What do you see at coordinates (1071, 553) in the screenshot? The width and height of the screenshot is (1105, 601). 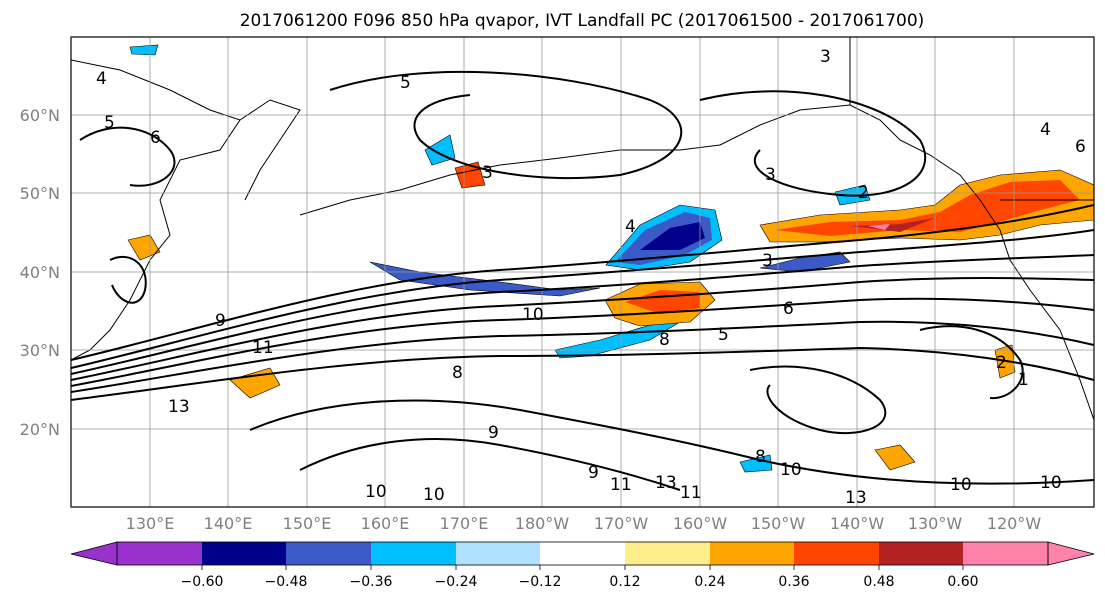 I see `colorbar-extend-max` at bounding box center [1071, 553].